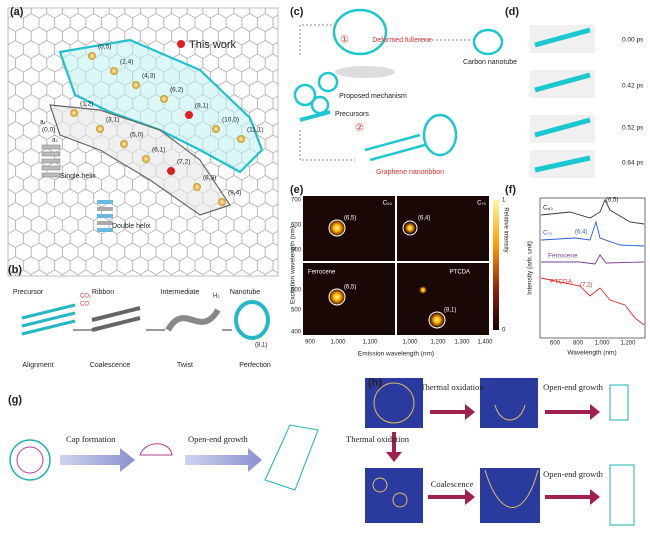  I want to click on highlight-region, so click(161, 106).